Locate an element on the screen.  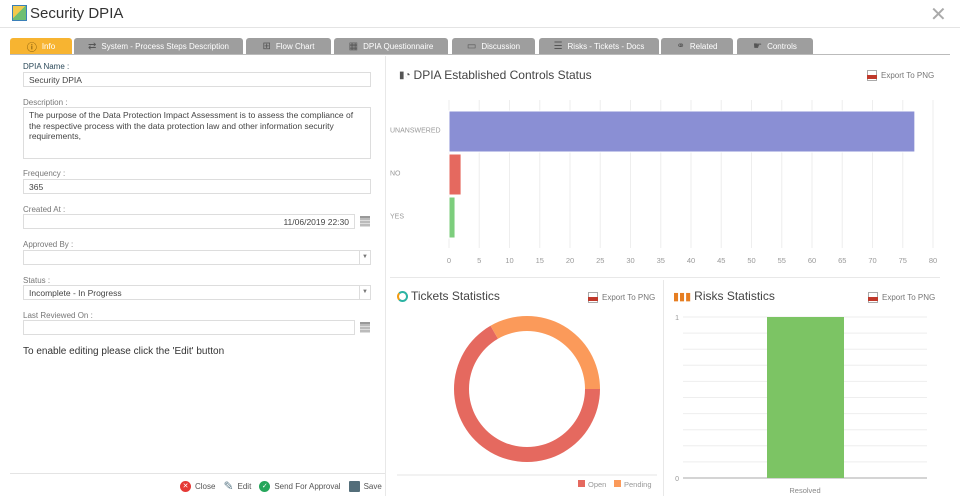
hand-pointer-icon: ☛ is located at coordinates (758, 46).